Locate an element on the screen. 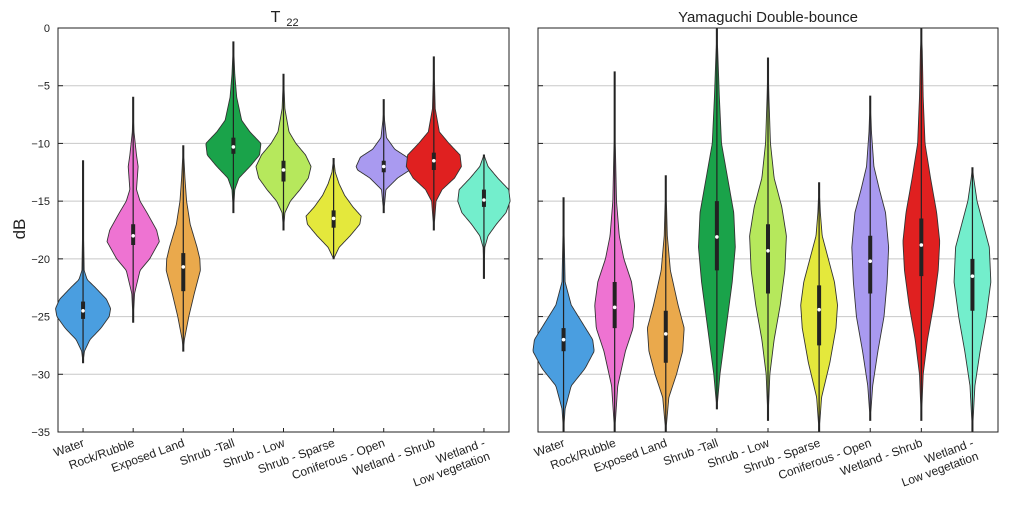 This screenshot has height=511, width=1024. y-tick-label: −10 is located at coordinates (40, 144).